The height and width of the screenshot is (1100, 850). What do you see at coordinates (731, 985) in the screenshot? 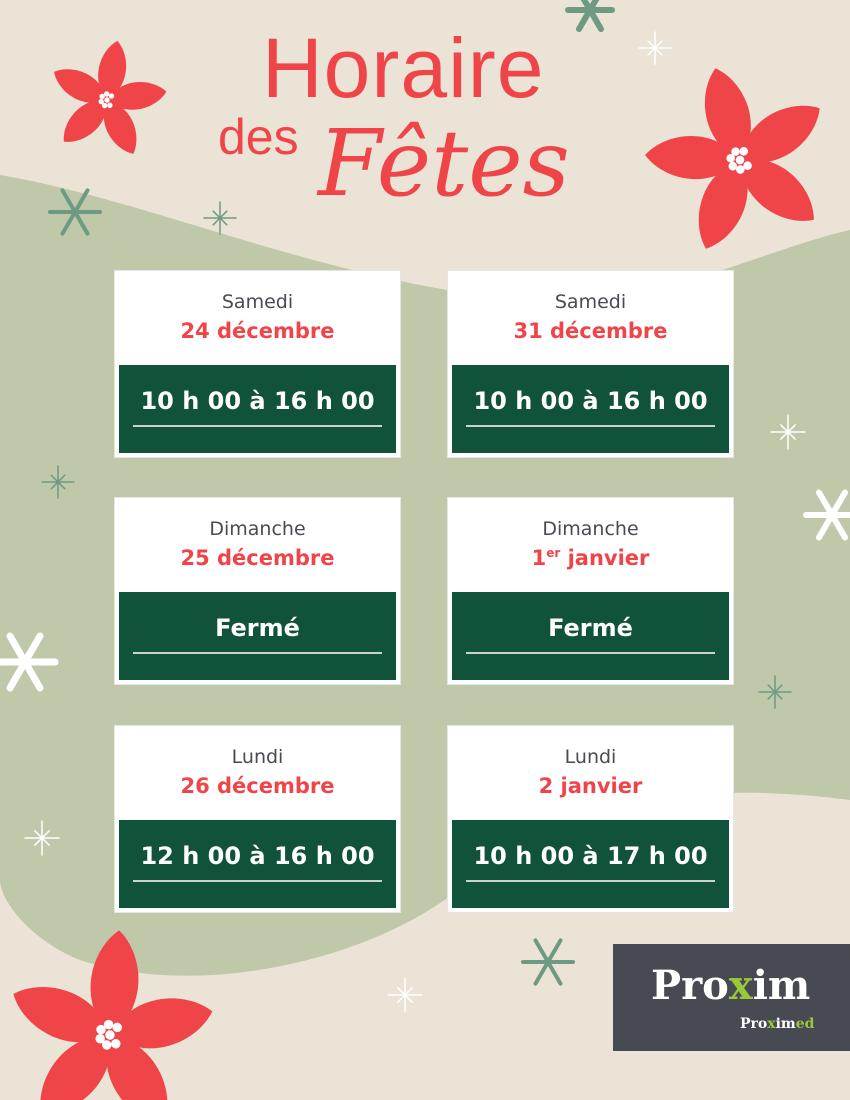
I see `logo-proxim: Proxim` at bounding box center [731, 985].